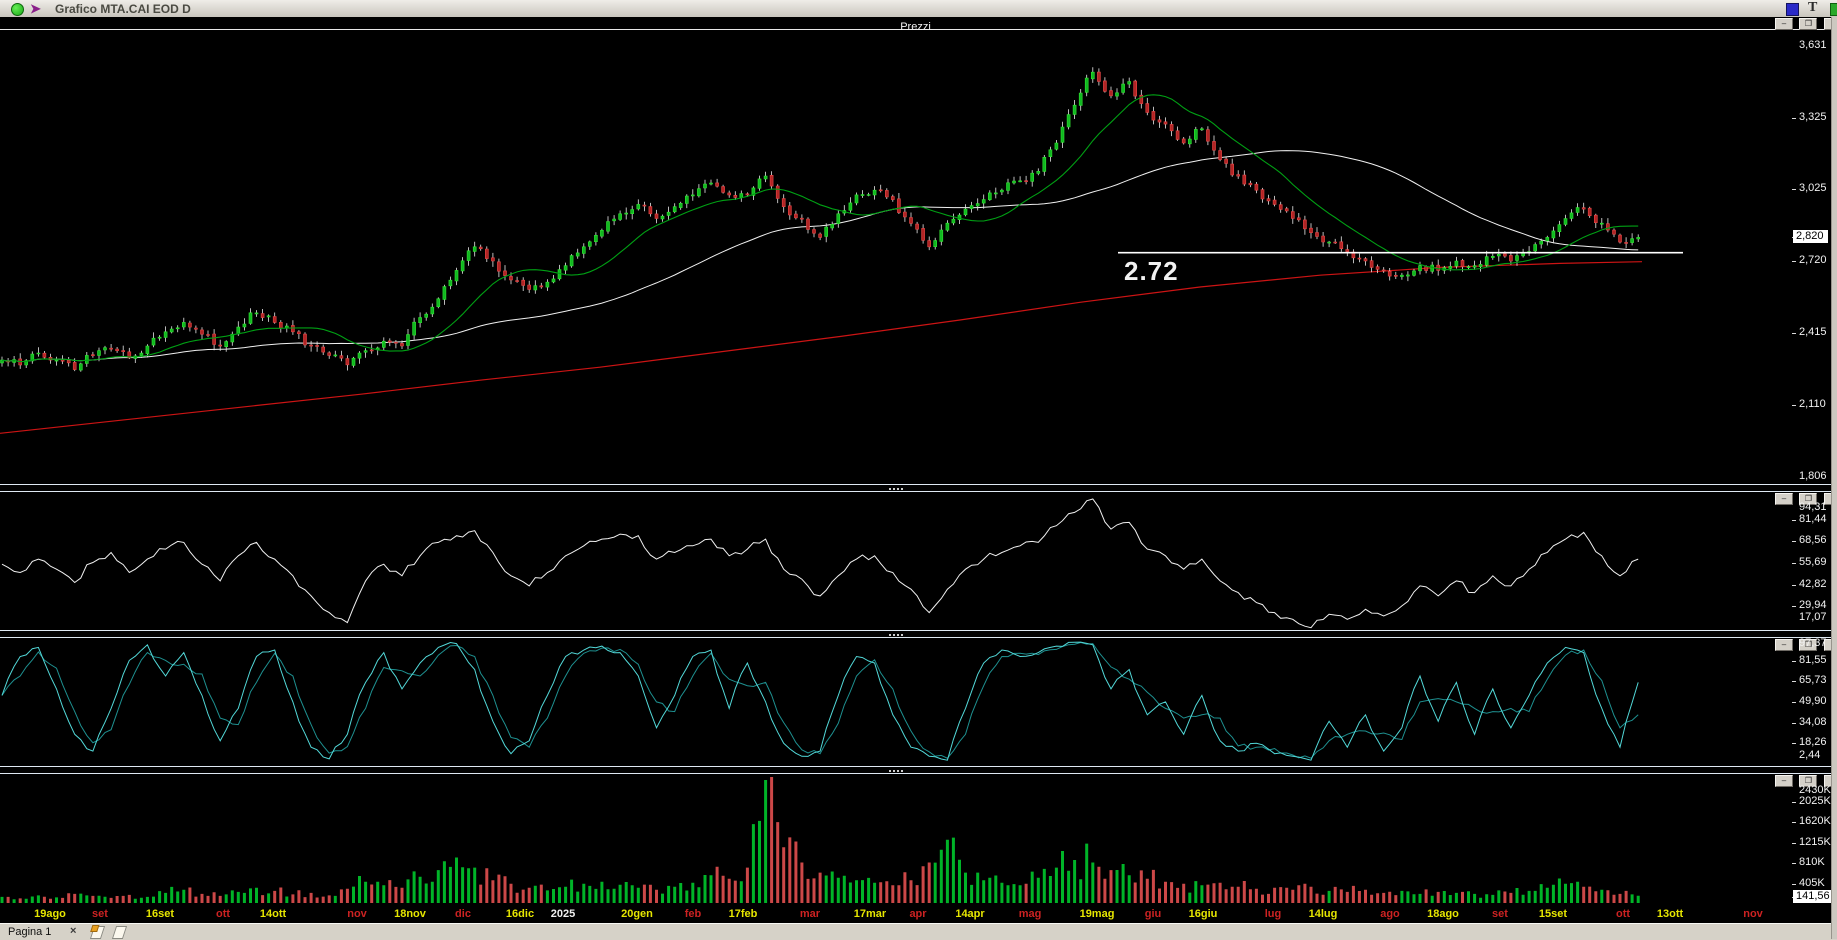 This screenshot has height=940, width=1837. I want to click on date-label: 13ott, so click(1670, 914).